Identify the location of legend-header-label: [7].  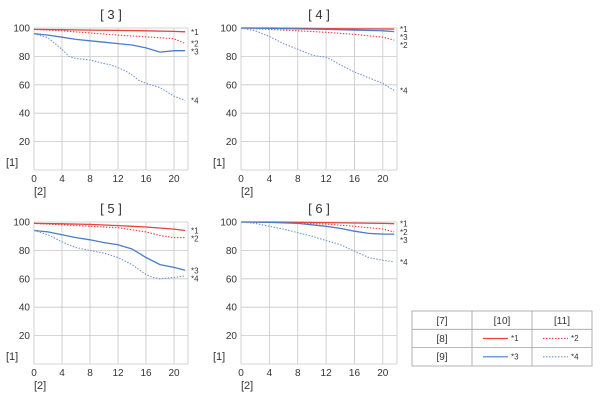
(441, 321).